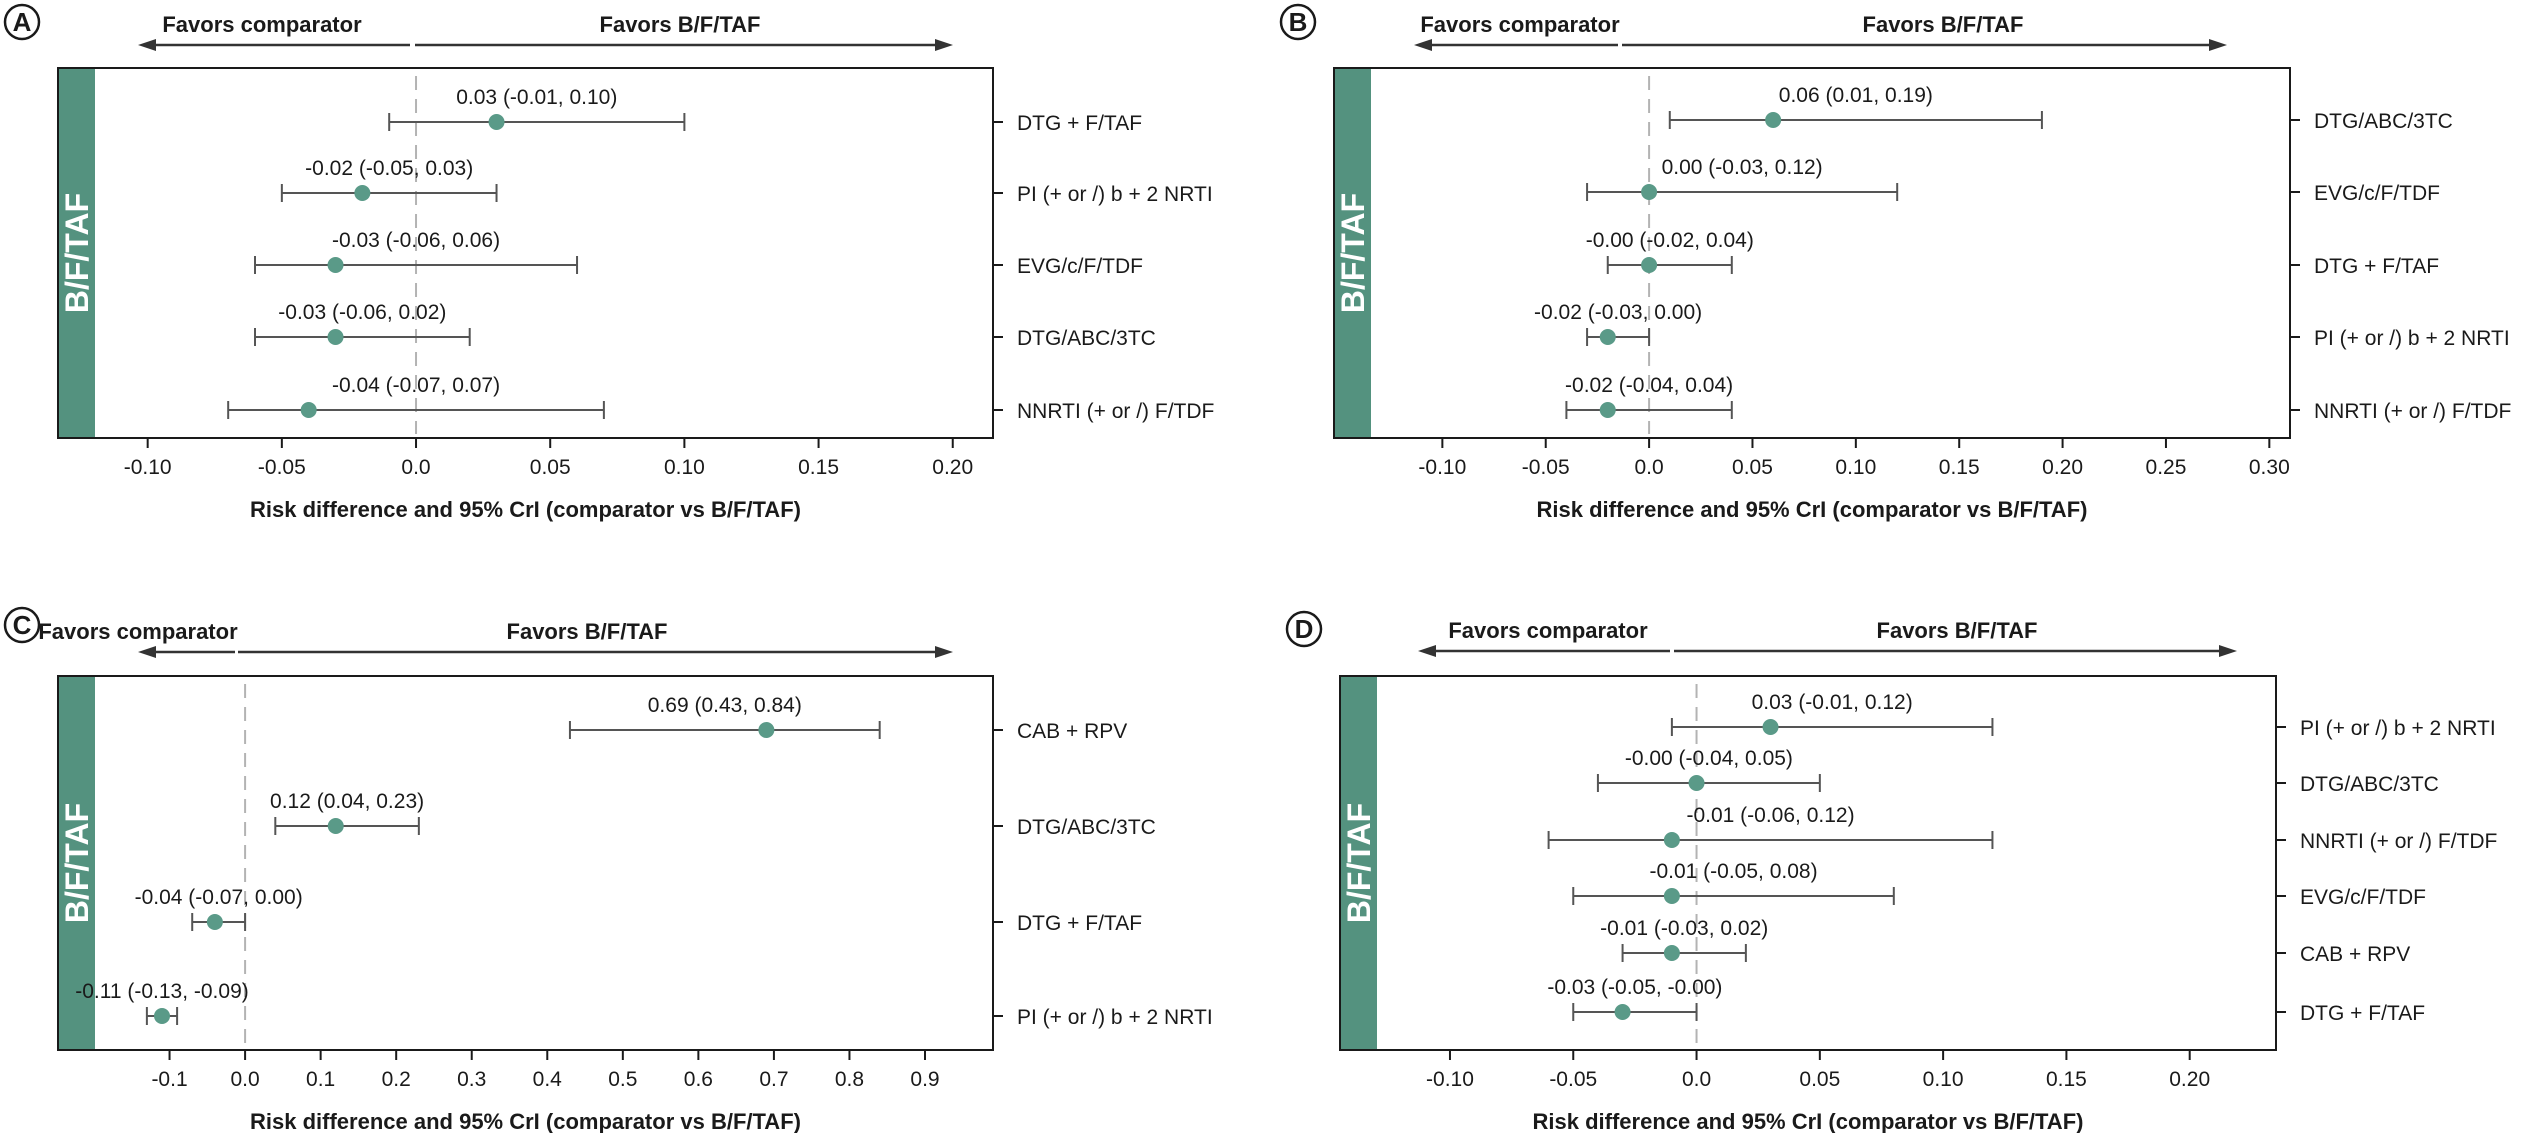 Image resolution: width=2524 pixels, height=1133 pixels. I want to click on estimate-label: 0.69 (0.43, 0.84), so click(725, 705).